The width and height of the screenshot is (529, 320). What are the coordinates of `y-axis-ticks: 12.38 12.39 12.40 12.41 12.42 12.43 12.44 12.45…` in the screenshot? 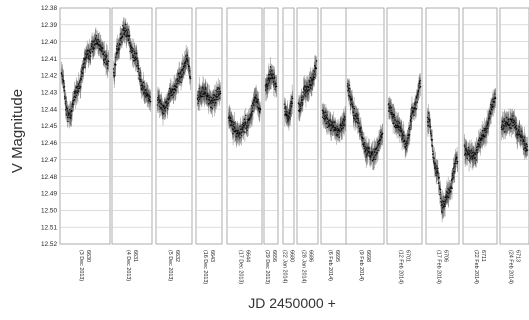 It's located at (49, 126).